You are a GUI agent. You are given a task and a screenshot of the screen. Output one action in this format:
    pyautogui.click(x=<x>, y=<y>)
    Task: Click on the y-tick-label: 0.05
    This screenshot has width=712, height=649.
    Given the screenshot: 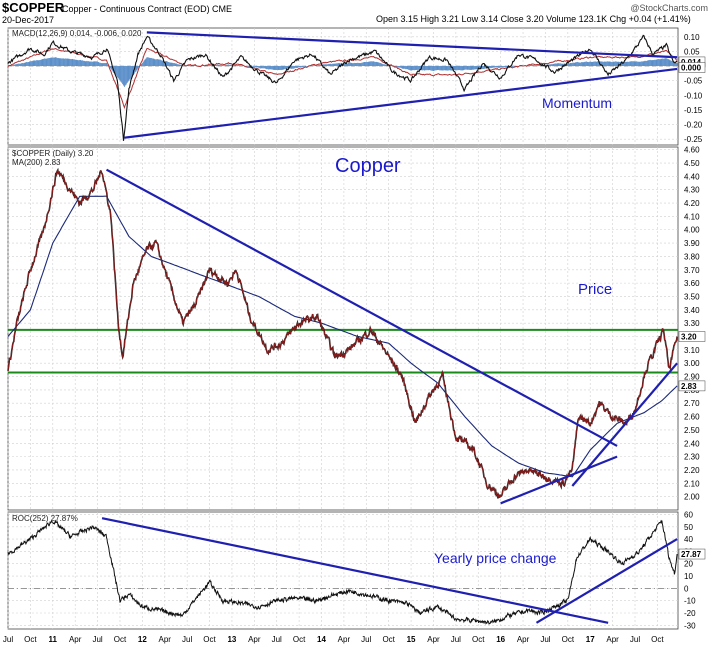 What is the action you would take?
    pyautogui.click(x=692, y=51)
    